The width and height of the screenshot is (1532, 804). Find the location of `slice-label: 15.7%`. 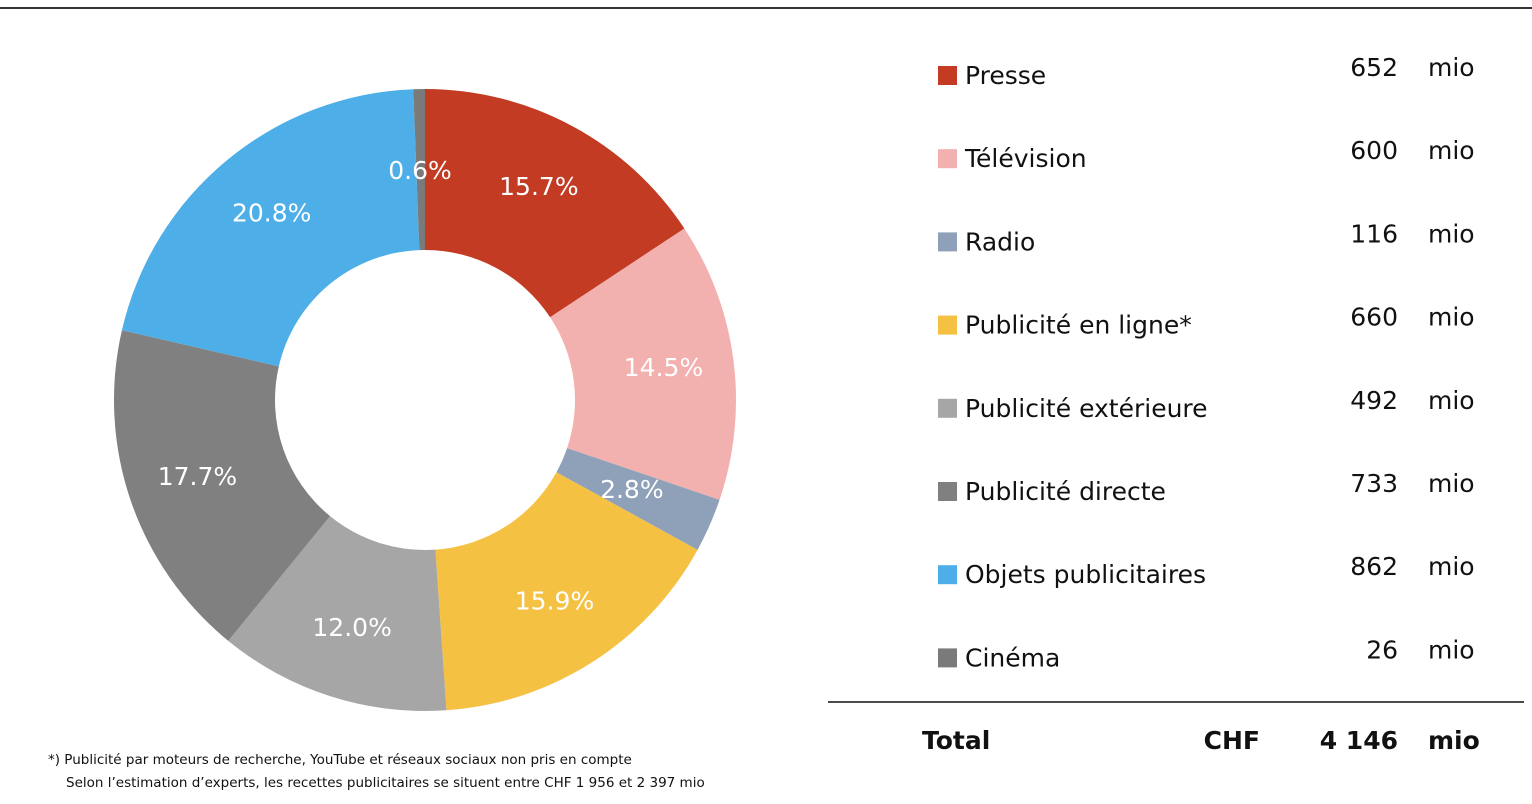

slice-label: 15.7% is located at coordinates (538, 186).